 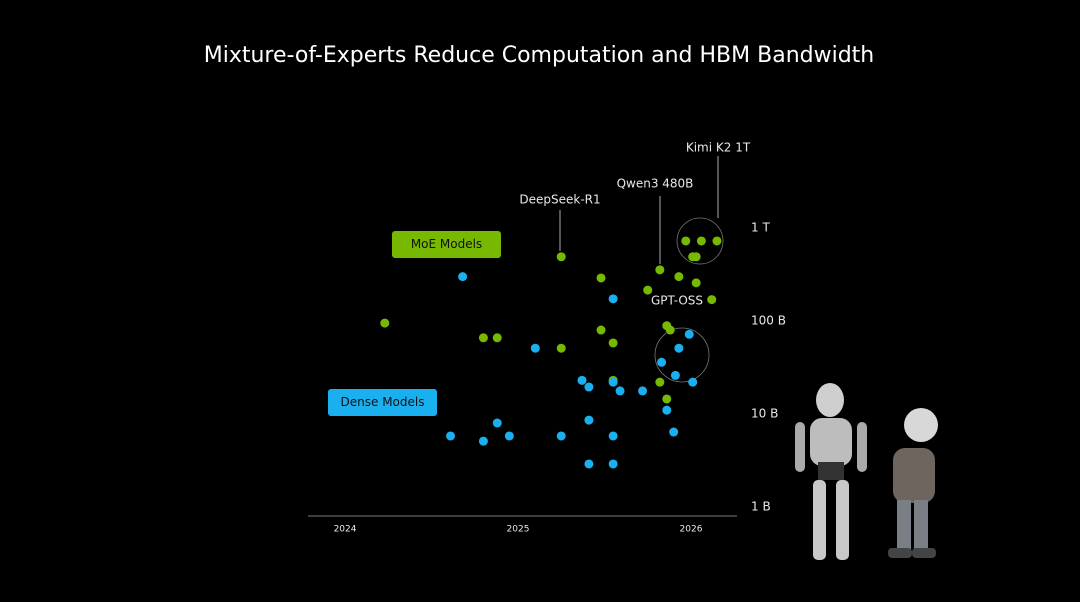 I want to click on y-tick-label: 100 B, so click(x=768, y=320).